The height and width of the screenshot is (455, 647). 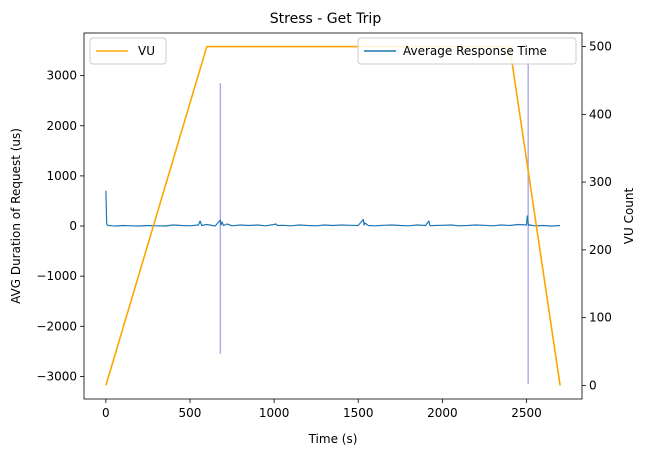 I want to click on y-axis-left: −3000 −2000 −1000 0 1000 2000 3000, so click(x=60, y=226).